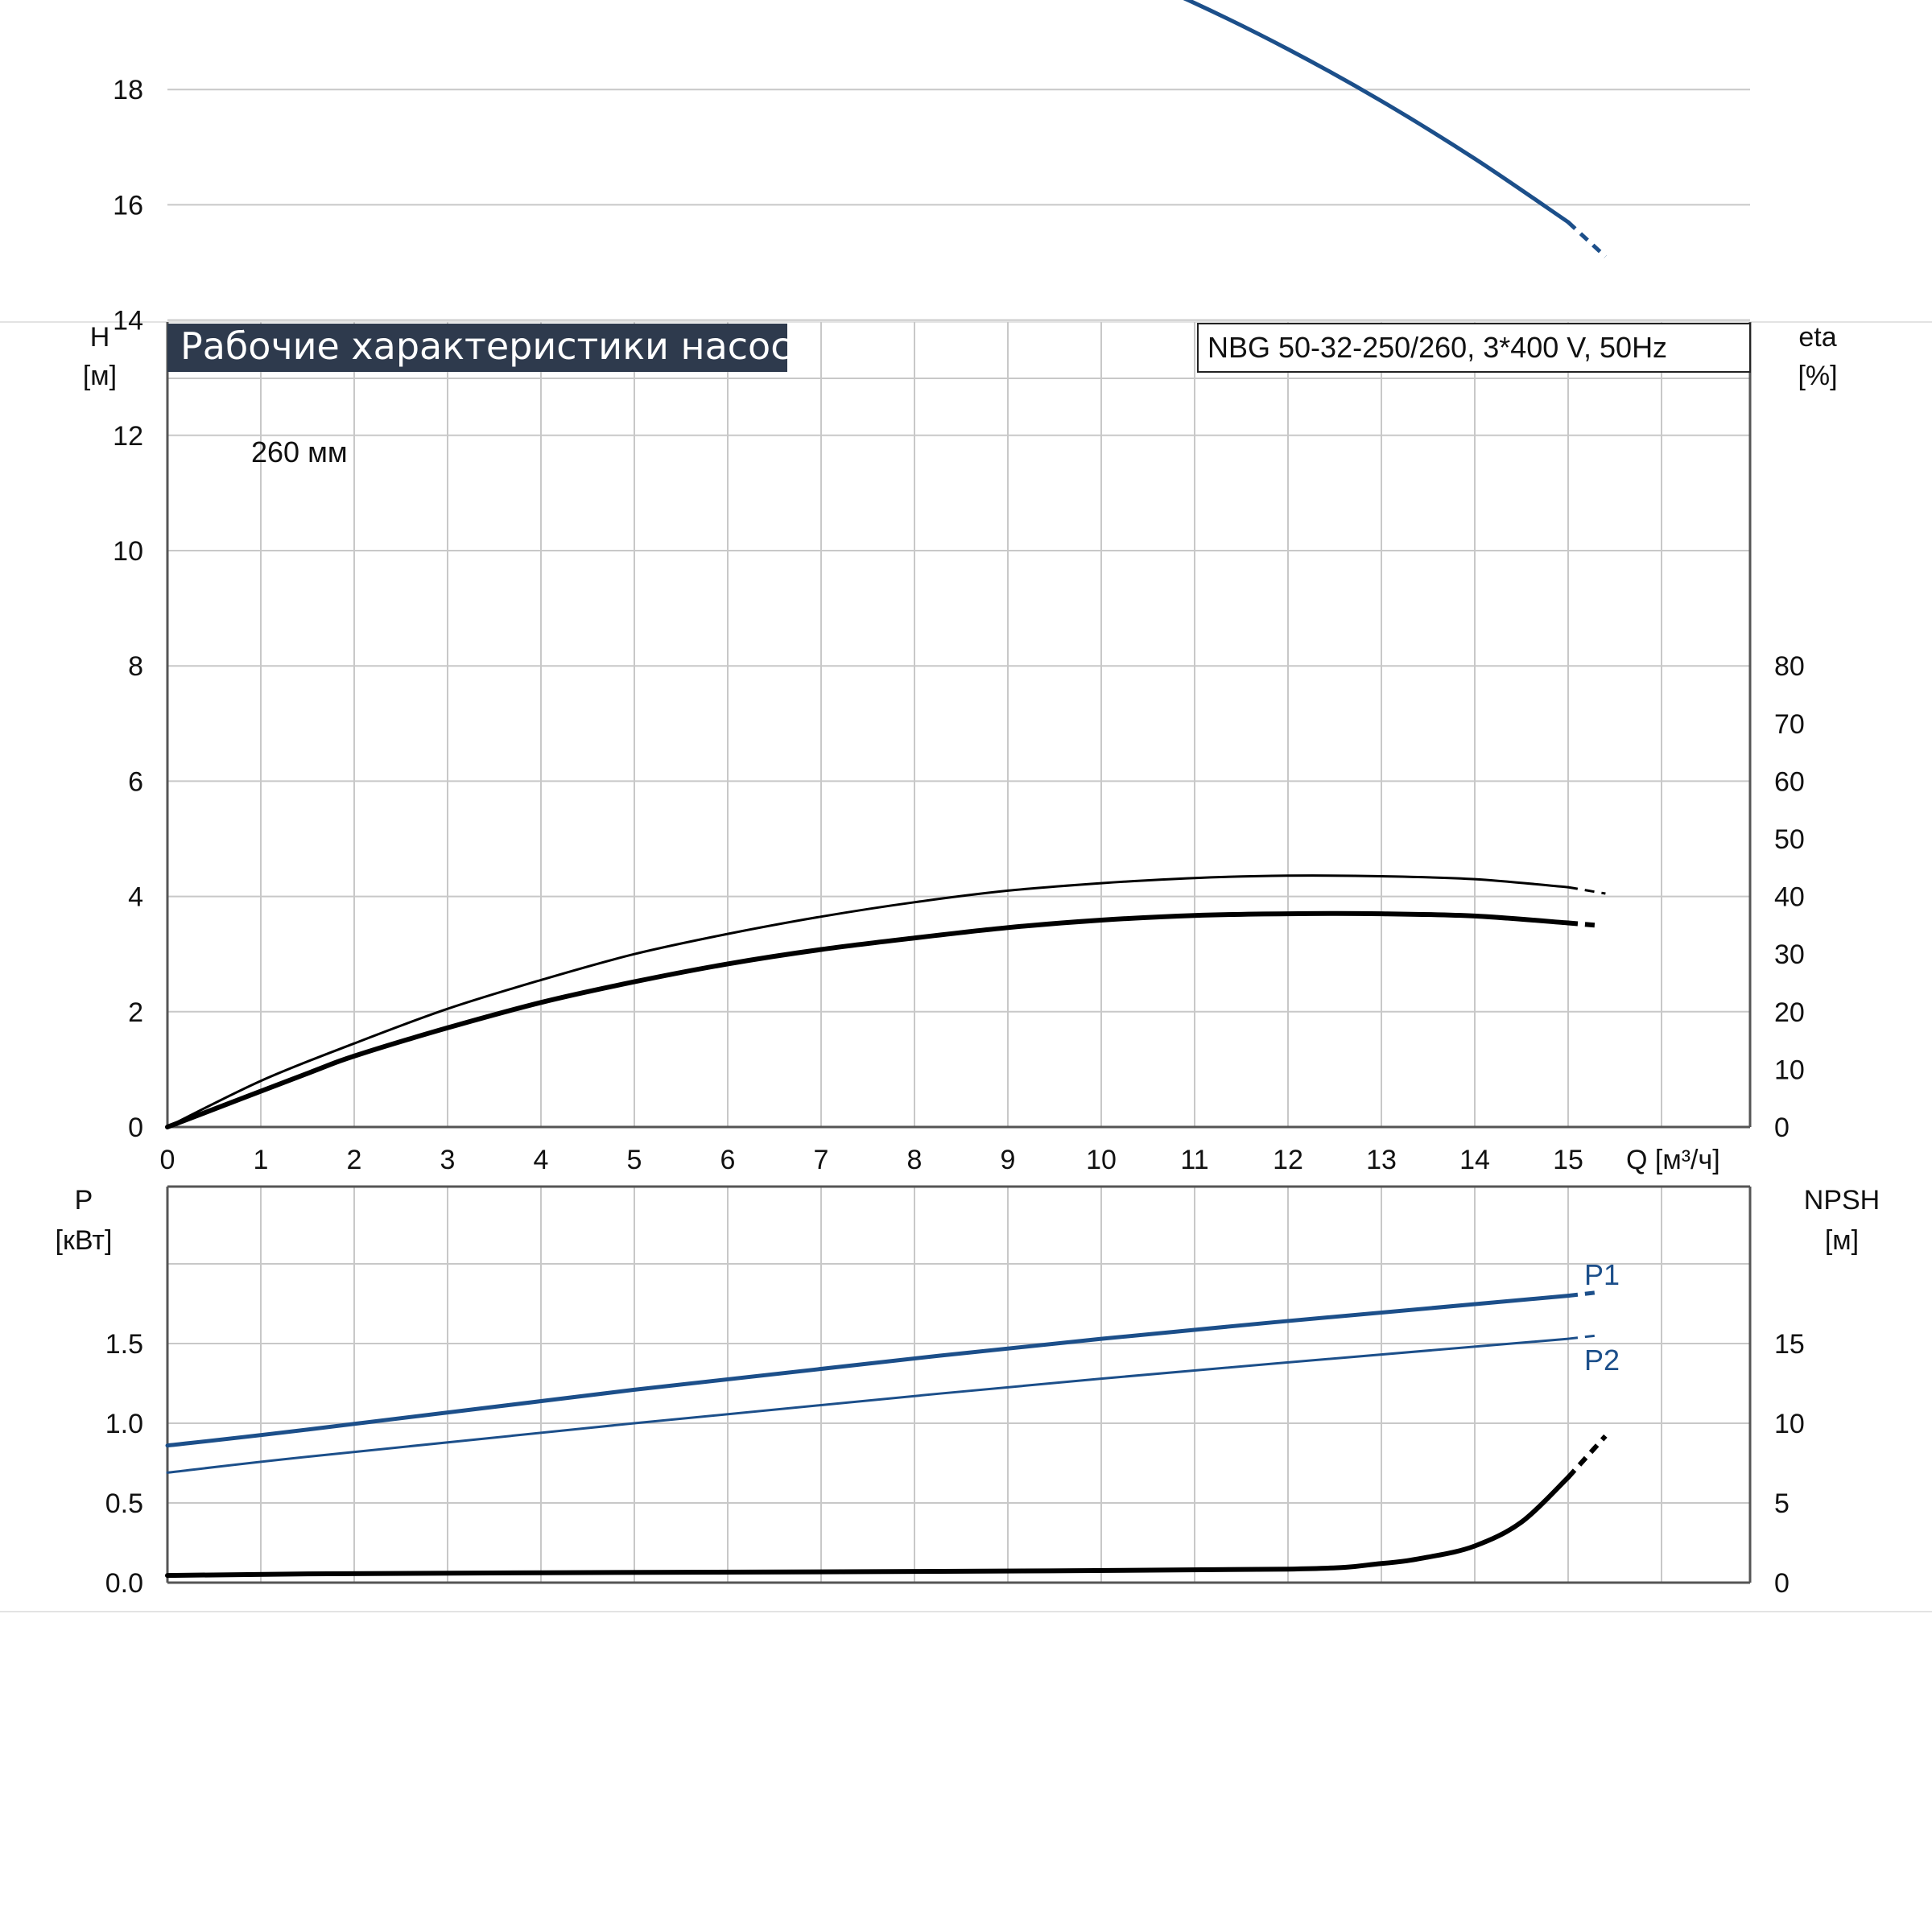 The image size is (1932, 1932). Describe the element at coordinates (1782, 1128) in the screenshot. I see `y-right-tick-label: 0` at that location.